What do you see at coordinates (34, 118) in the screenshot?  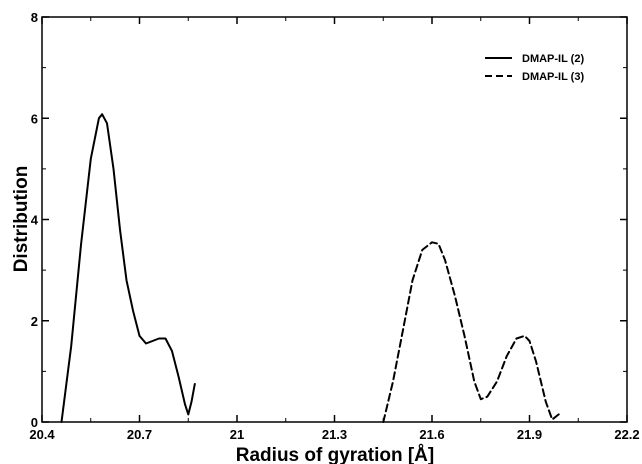 I see `y-tick-label: 6` at bounding box center [34, 118].